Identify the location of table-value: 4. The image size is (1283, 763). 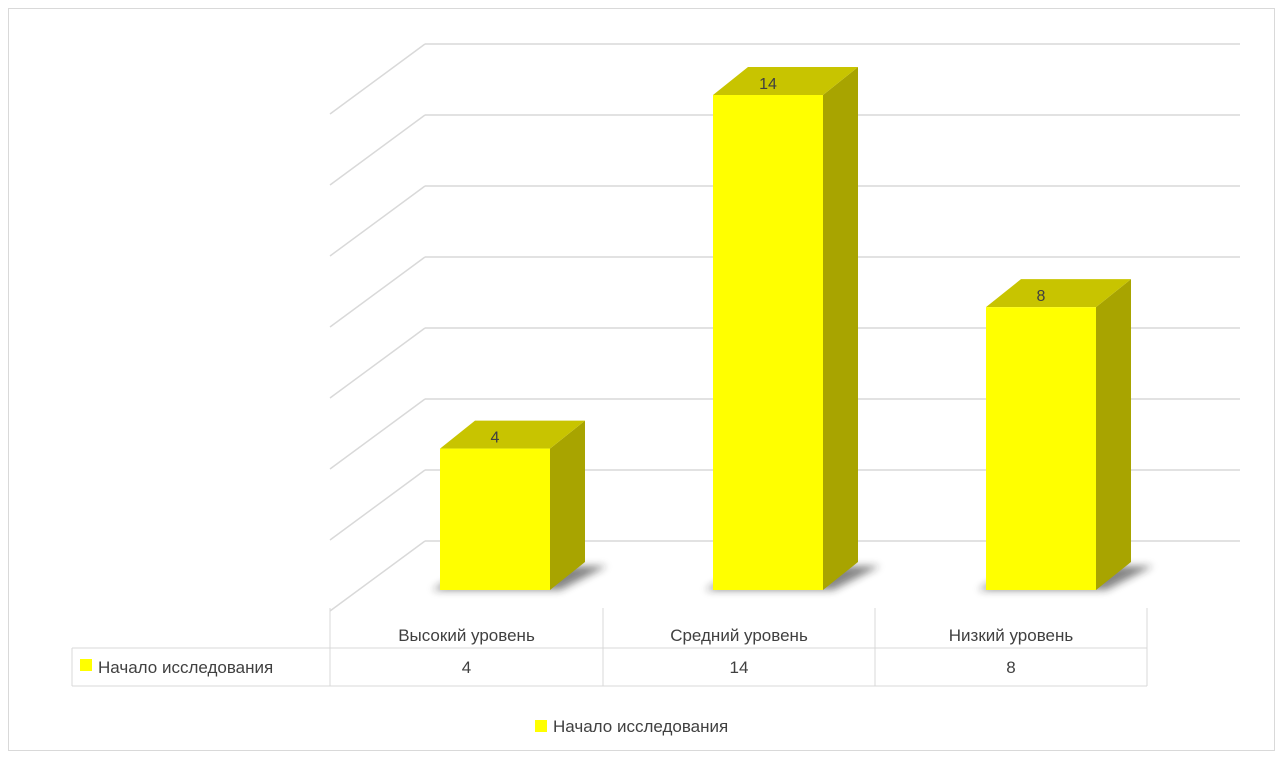
(466, 667).